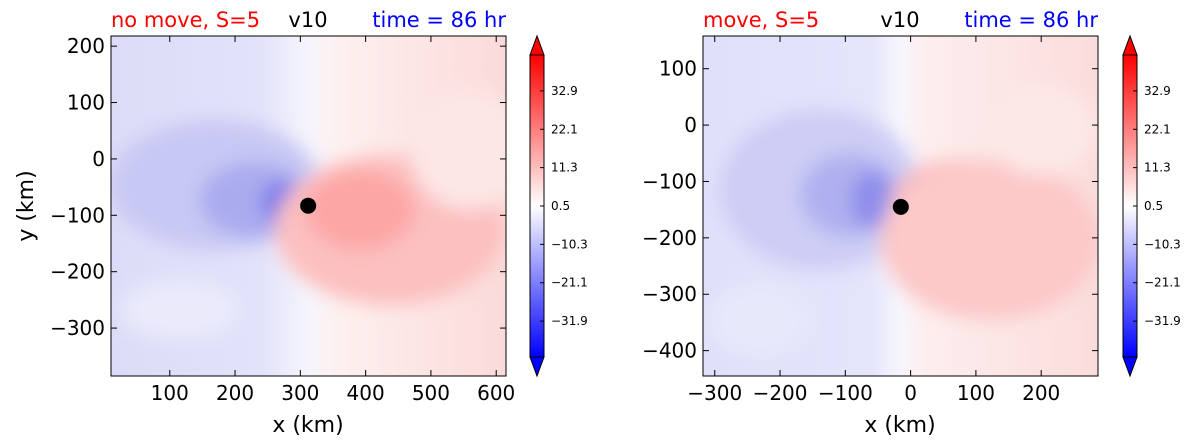 The width and height of the screenshot is (1193, 447). What do you see at coordinates (1130, 45) in the screenshot?
I see `colorbar-2-top-extend` at bounding box center [1130, 45].